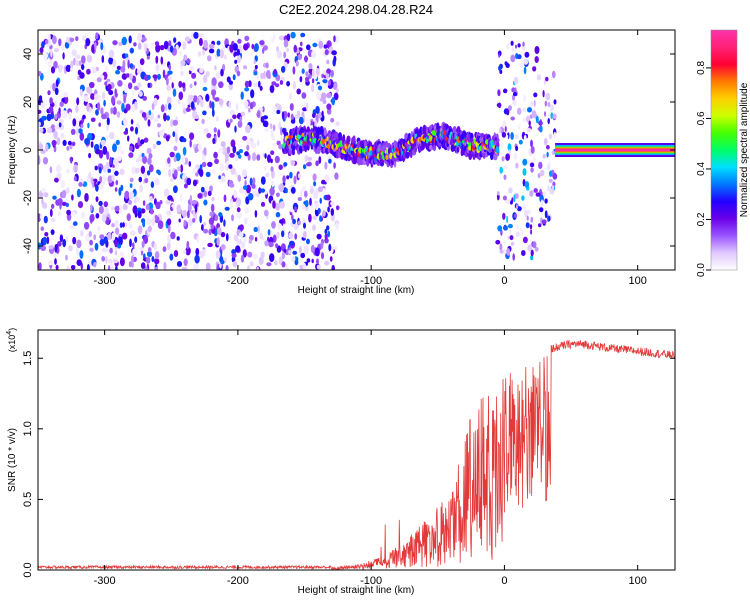  What do you see at coordinates (724, 150) in the screenshot?
I see `colorbar-gradient` at bounding box center [724, 150].